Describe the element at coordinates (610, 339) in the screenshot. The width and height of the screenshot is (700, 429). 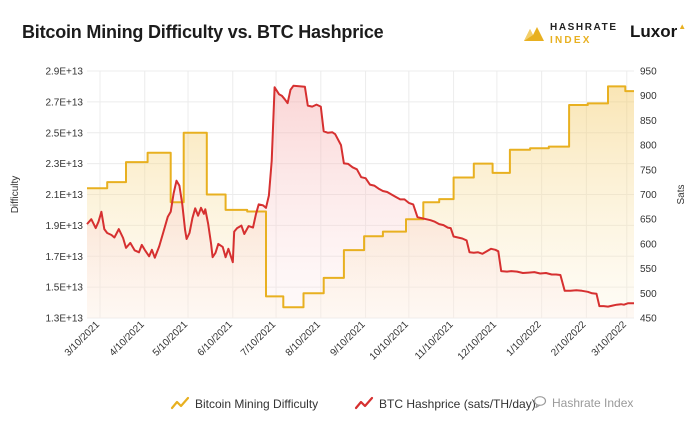
I see `x-tick-label-12: 3/10/2022` at that location.